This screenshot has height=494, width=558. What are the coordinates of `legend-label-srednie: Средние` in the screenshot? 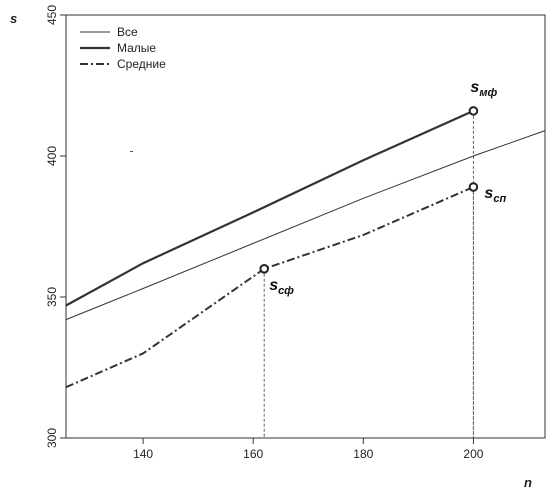 It's located at (141, 64).